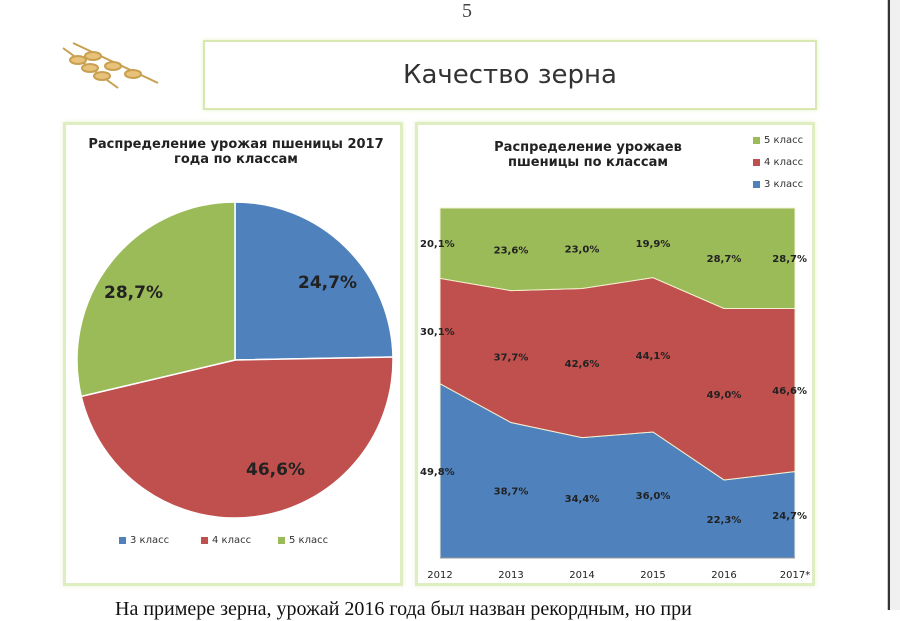 The image size is (900, 621). What do you see at coordinates (439, 575) in the screenshot?
I see `x-tick-label: 2012` at bounding box center [439, 575].